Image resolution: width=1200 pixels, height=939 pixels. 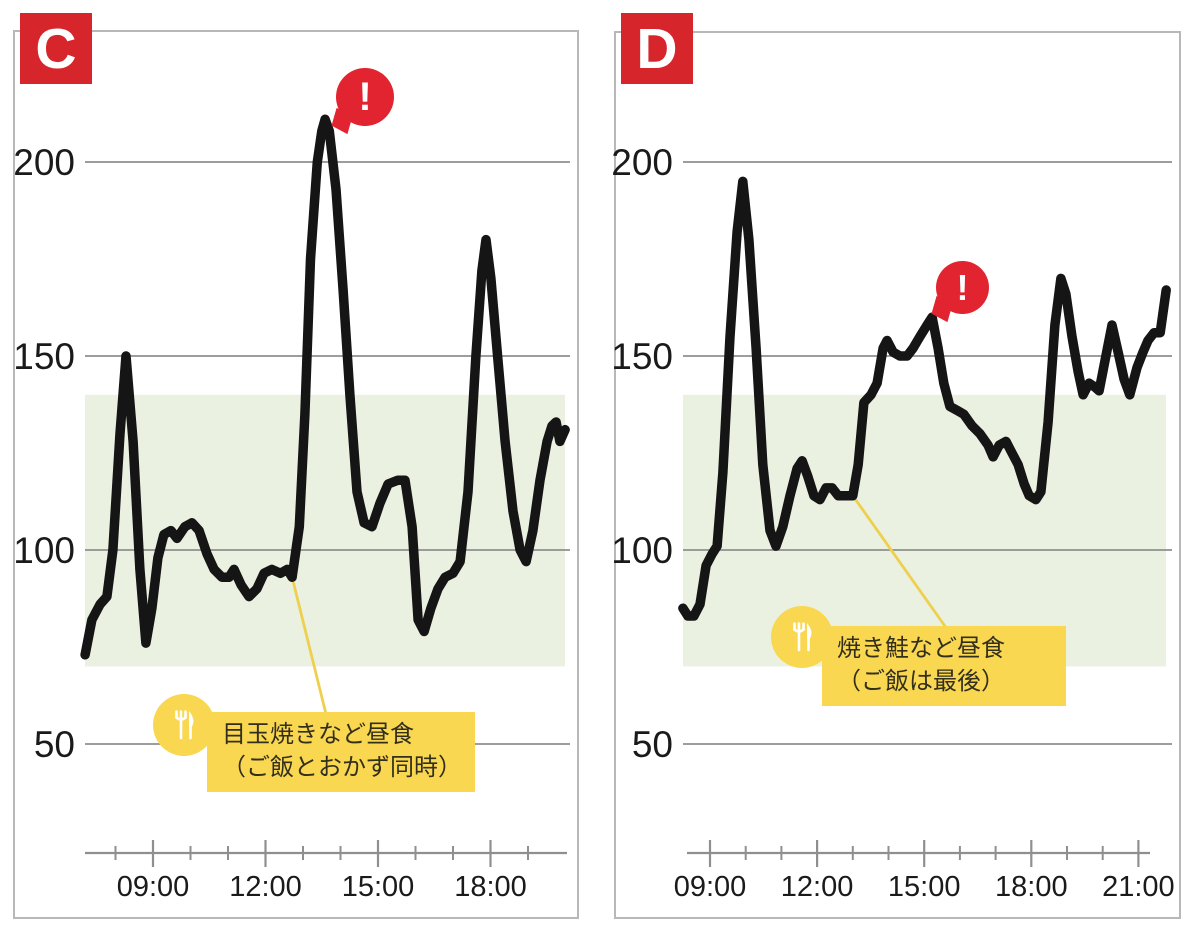 What do you see at coordinates (944, 666) in the screenshot?
I see `meal-annotation: 焼き鮭など昼食 （ご飯は最後）` at bounding box center [944, 666].